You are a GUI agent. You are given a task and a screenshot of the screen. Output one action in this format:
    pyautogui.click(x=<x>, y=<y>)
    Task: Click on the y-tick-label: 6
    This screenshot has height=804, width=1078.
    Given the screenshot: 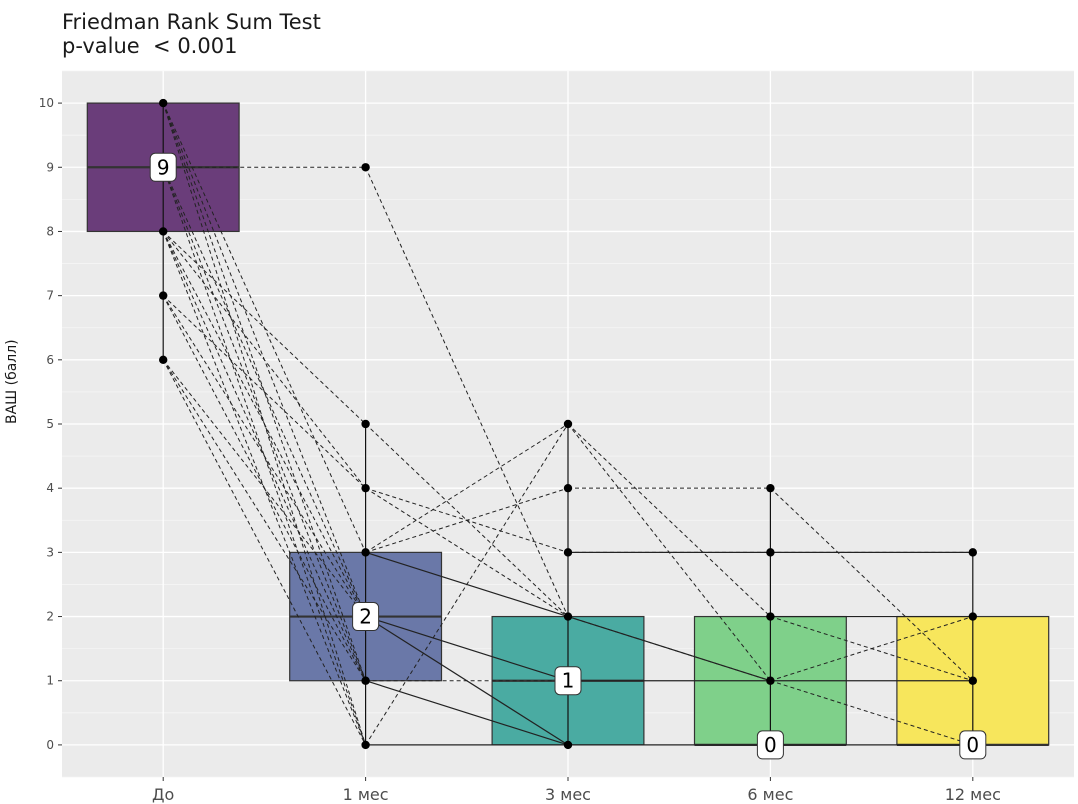 What is the action you would take?
    pyautogui.click(x=50, y=360)
    